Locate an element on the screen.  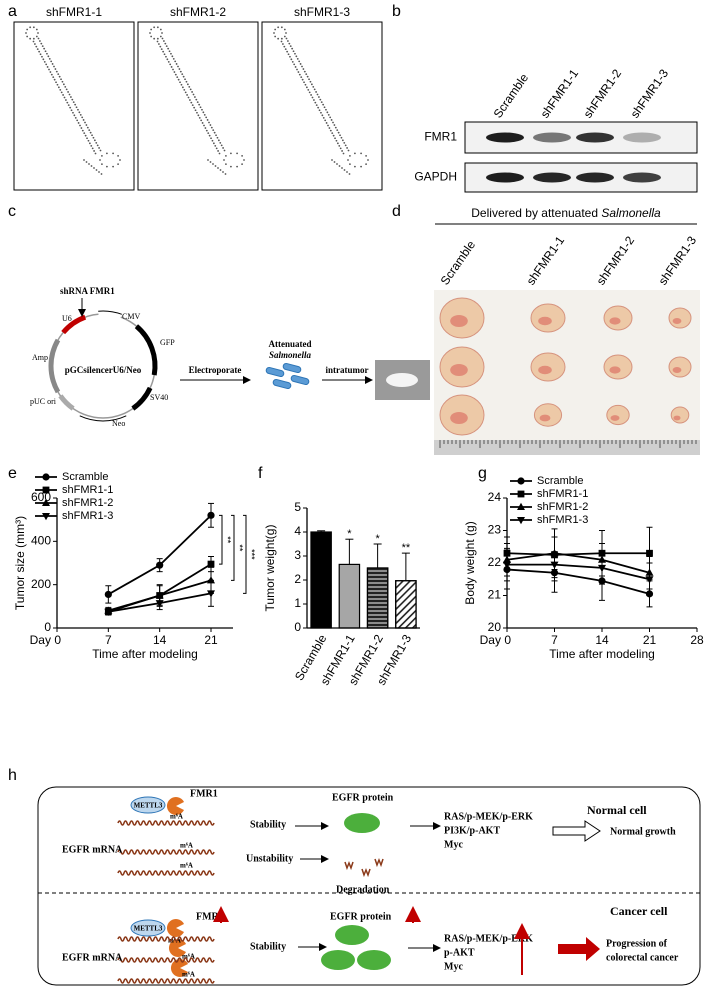
y-tick-label: 0 is located at coordinates (297, 627).